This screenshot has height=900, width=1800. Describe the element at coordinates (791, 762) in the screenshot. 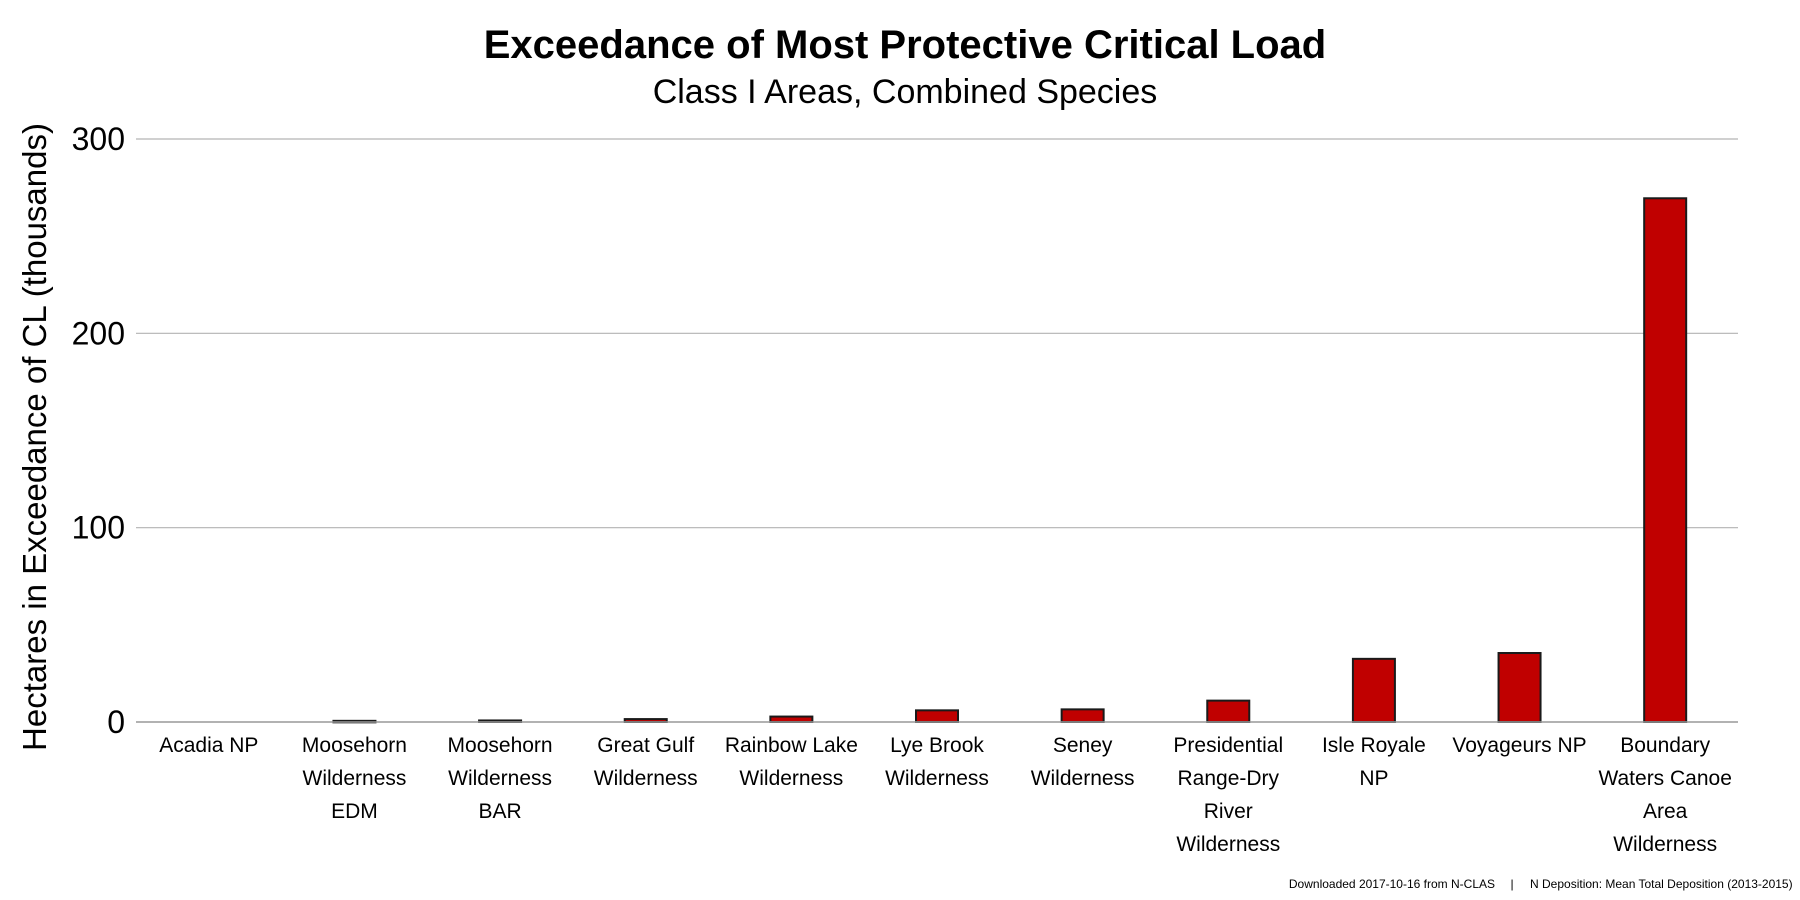

I see `x-tick-label: Rainbow Lake Wilderness` at that location.